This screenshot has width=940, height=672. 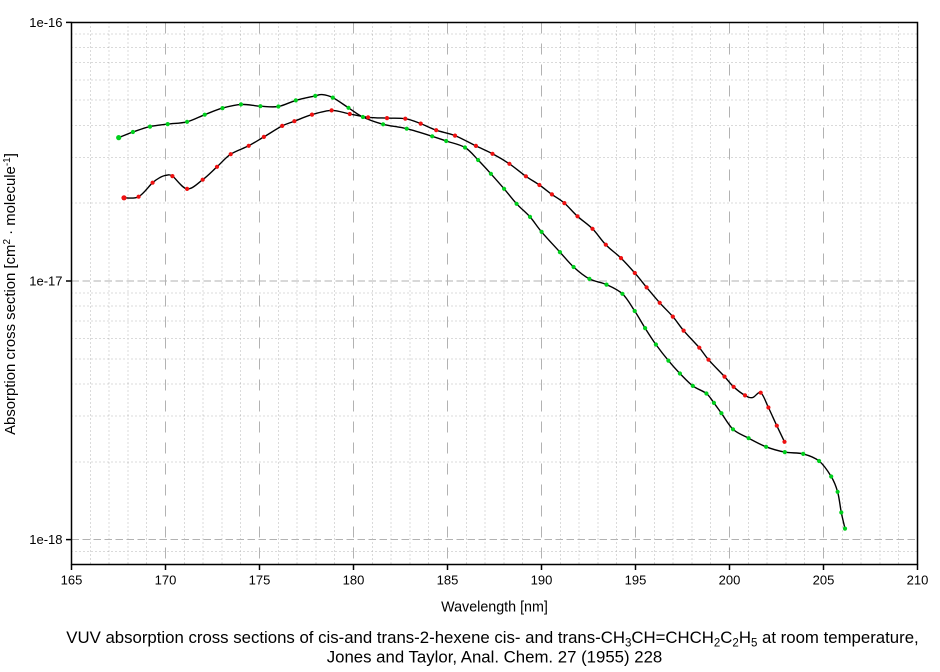 What do you see at coordinates (166, 580) in the screenshot?
I see `svg-text: 170` at bounding box center [166, 580].